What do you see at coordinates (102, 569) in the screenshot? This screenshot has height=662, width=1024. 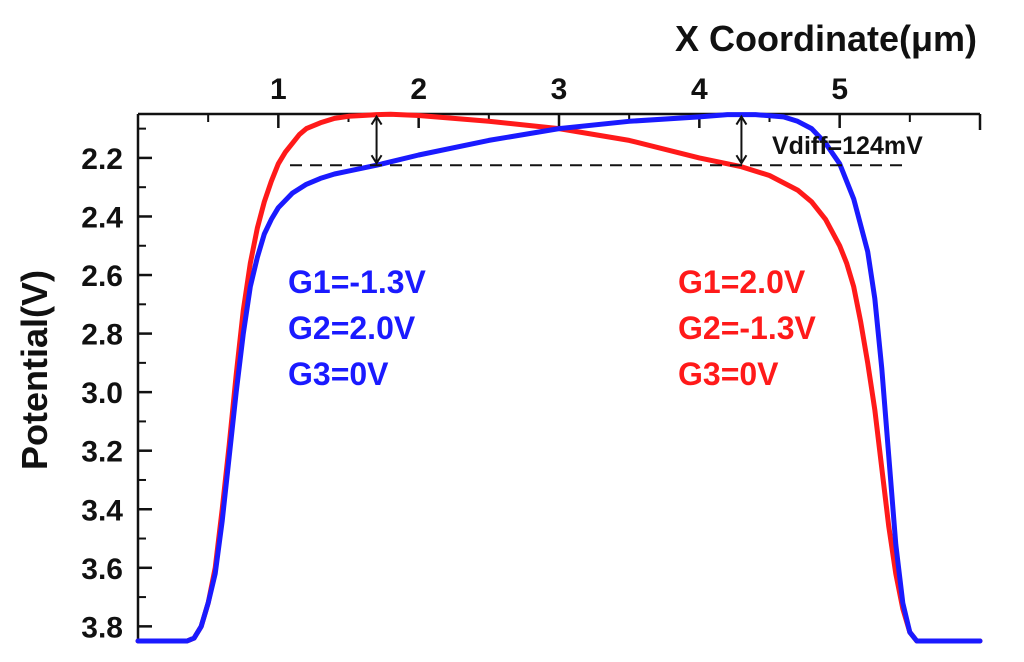 I see `y-tick-label: 3.6` at bounding box center [102, 569].